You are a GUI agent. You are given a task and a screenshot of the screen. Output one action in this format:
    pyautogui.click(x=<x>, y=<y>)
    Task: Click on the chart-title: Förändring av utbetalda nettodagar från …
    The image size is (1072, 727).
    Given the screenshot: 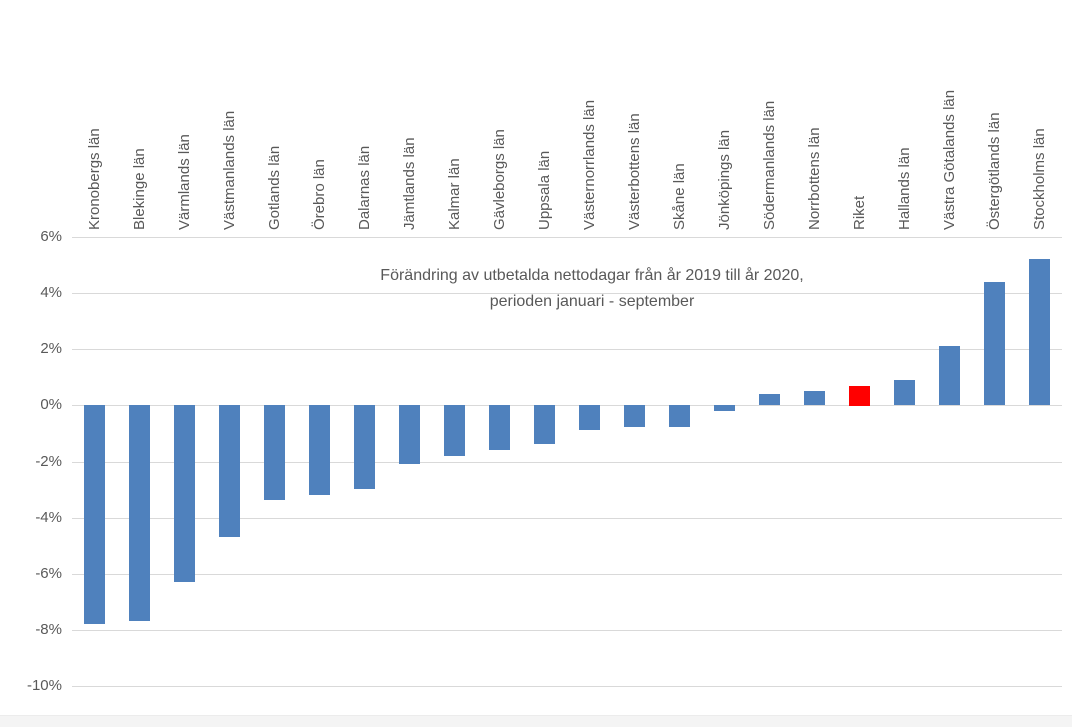 What is the action you would take?
    pyautogui.click(x=592, y=289)
    